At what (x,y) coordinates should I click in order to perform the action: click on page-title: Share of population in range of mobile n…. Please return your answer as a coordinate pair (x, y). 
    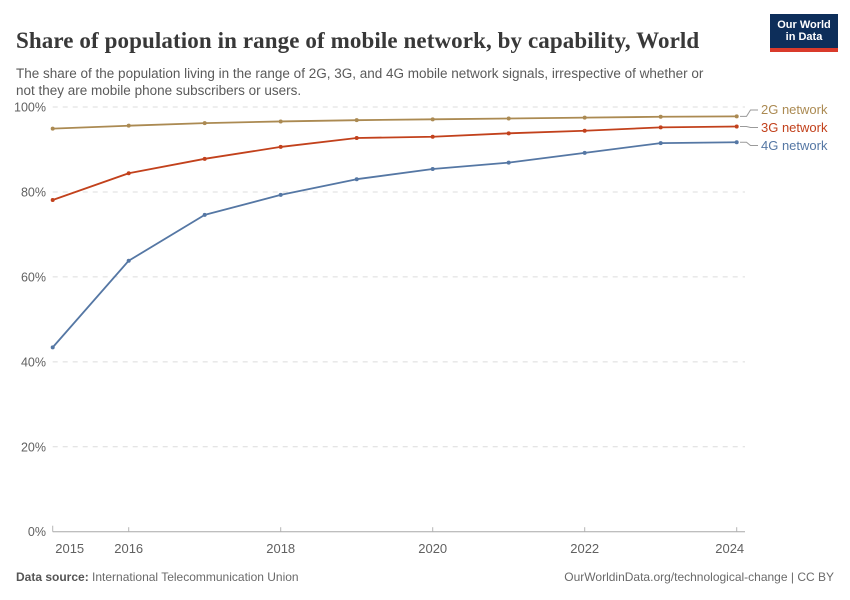
    Looking at the image, I should click on (358, 41).